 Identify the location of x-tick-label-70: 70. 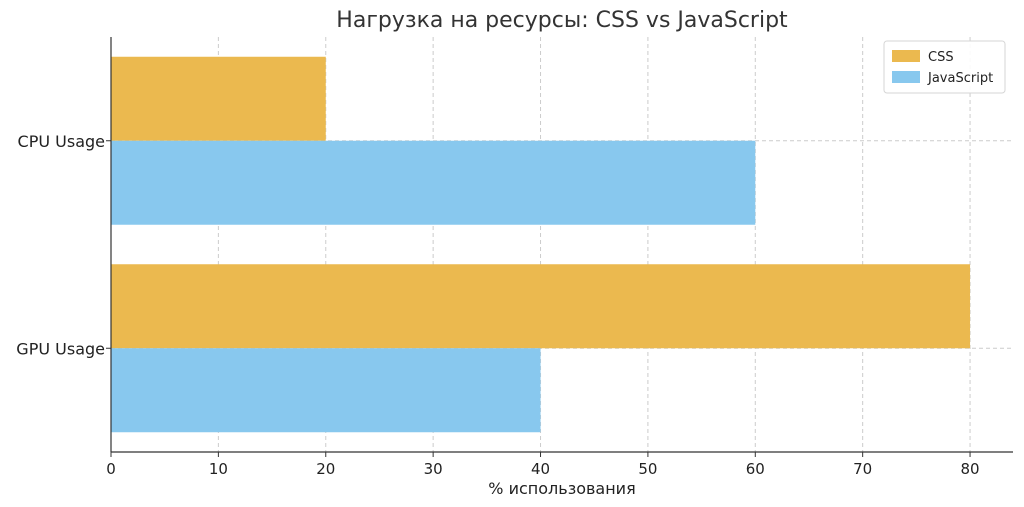
(862, 469).